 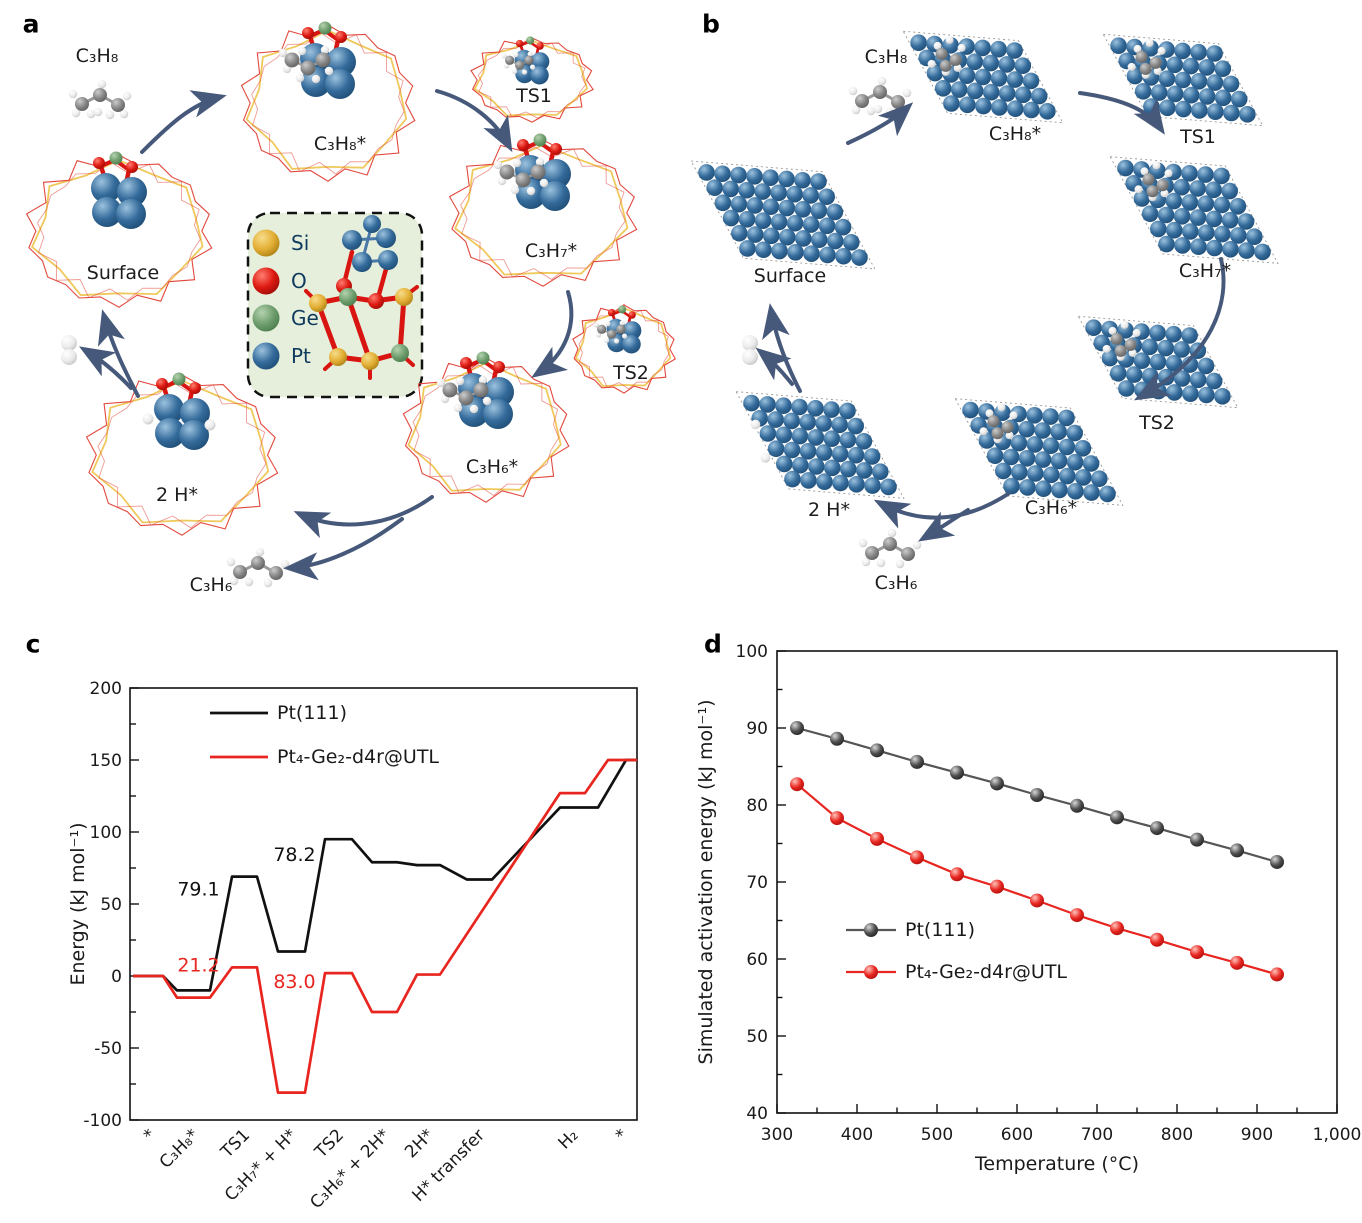 I want to click on barrier-annotation: 79.1, so click(x=198, y=890).